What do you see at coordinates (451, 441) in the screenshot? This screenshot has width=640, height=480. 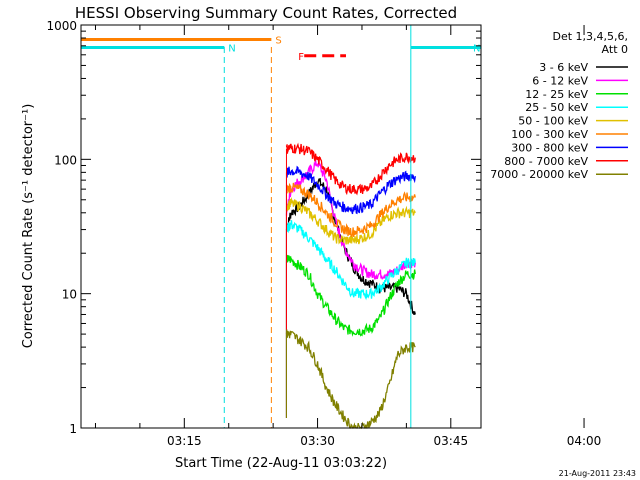 I see `x-tick-label: 03:45` at bounding box center [451, 441].